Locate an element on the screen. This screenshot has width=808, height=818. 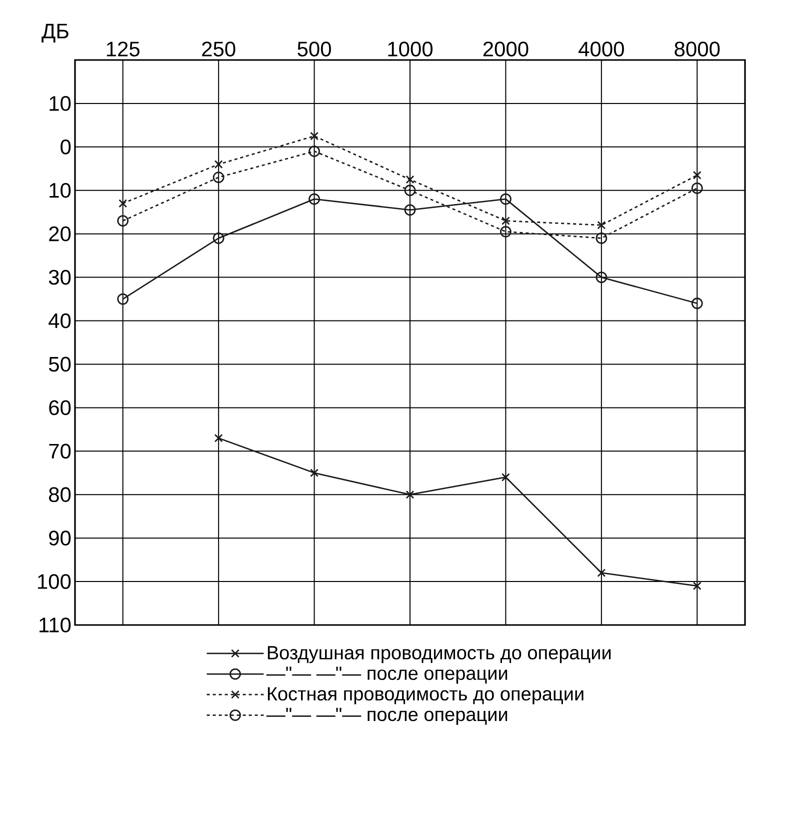
y-tick-label: 110 is located at coordinates (55, 625).